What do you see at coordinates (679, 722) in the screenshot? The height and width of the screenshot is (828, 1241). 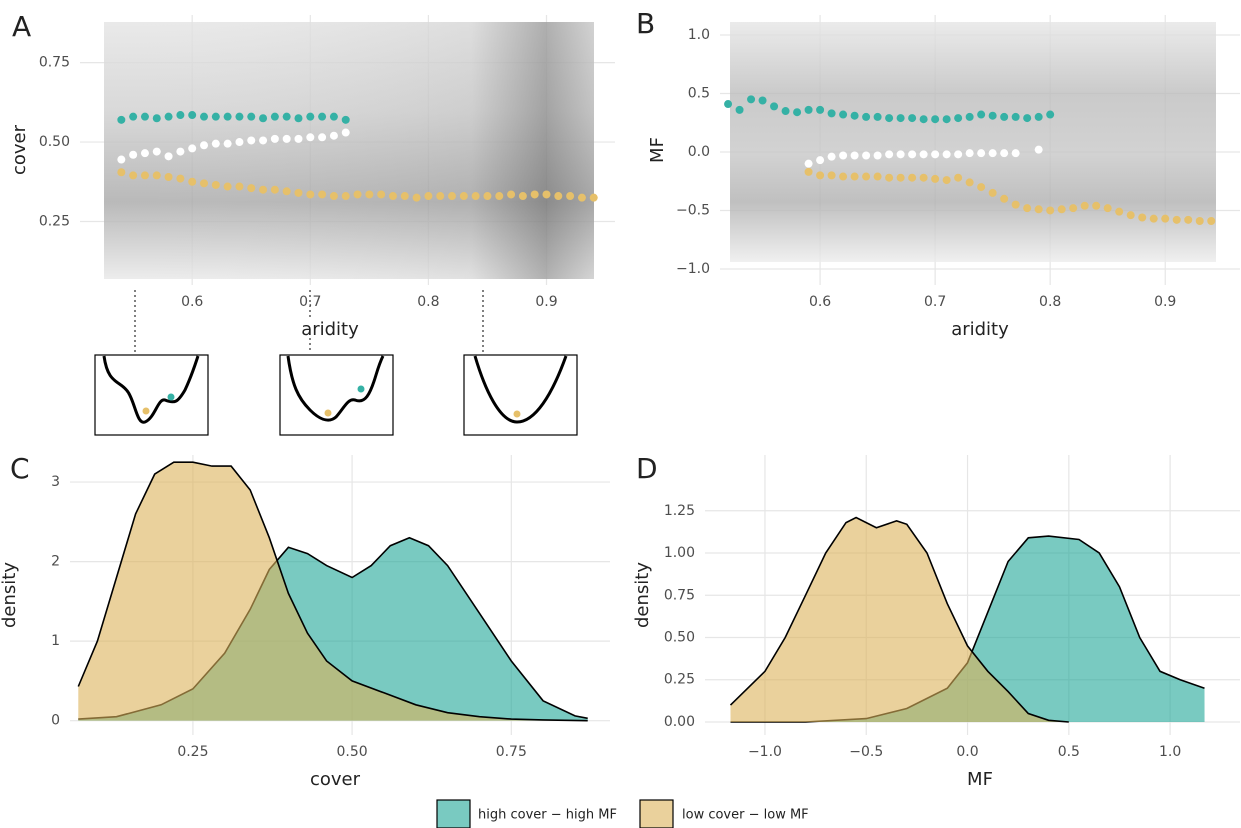 I see `y-tick-label: 0.00` at bounding box center [679, 722].